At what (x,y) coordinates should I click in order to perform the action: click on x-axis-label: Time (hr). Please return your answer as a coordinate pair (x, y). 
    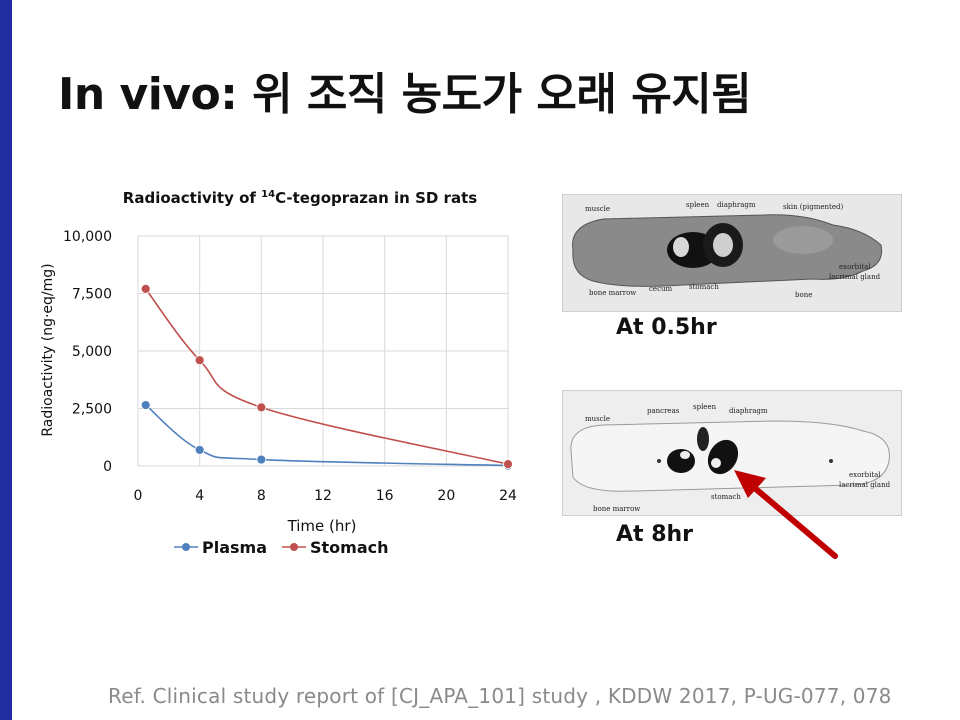
    Looking at the image, I should click on (322, 526).